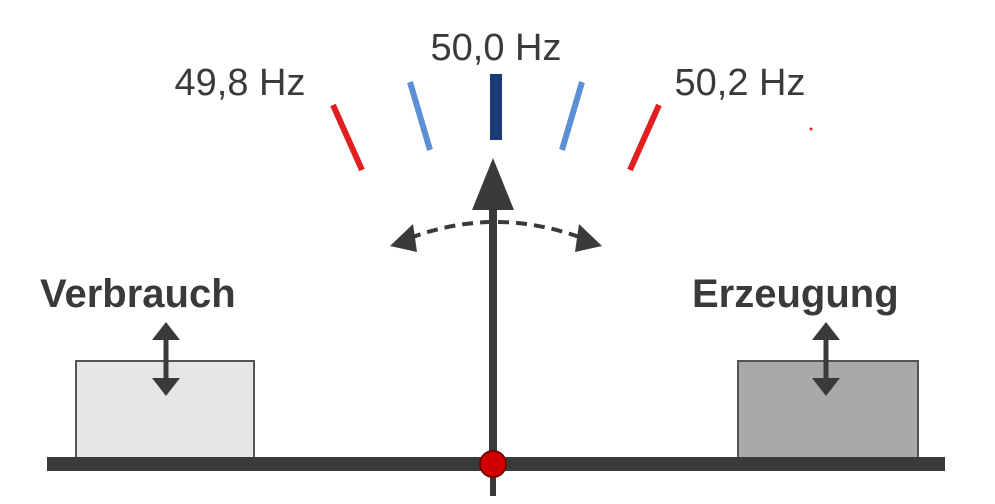  I want to click on tick-low-near, so click(420, 116).